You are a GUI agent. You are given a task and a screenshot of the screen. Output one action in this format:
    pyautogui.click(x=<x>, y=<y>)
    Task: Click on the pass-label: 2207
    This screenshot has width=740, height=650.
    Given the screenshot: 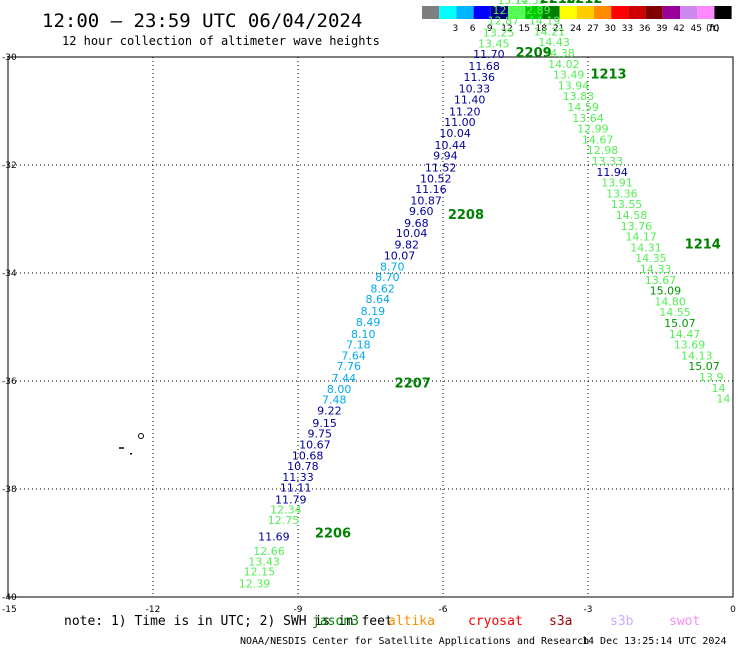 What is the action you would take?
    pyautogui.click(x=413, y=383)
    